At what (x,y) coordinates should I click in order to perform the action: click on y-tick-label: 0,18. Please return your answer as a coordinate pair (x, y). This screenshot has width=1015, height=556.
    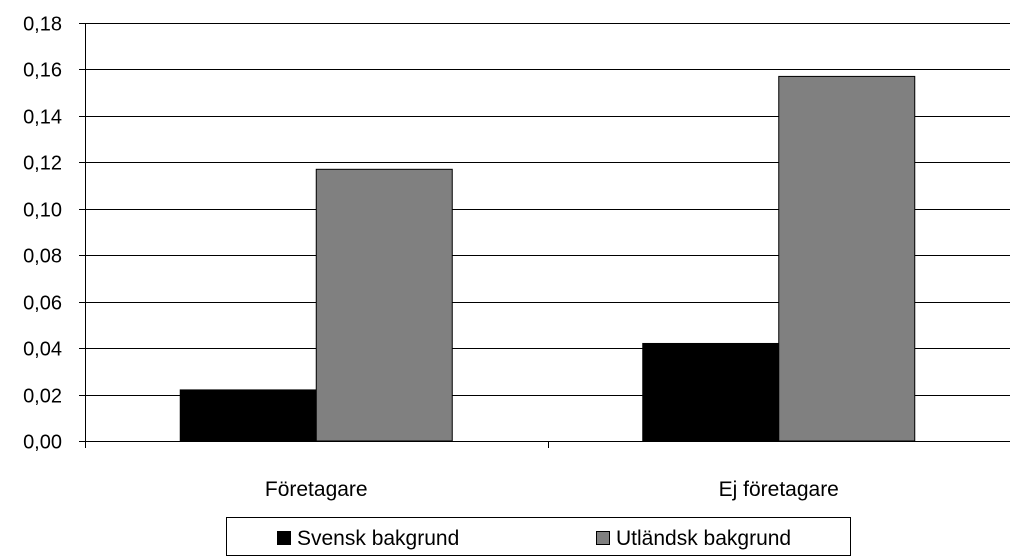
    Looking at the image, I should click on (42, 25).